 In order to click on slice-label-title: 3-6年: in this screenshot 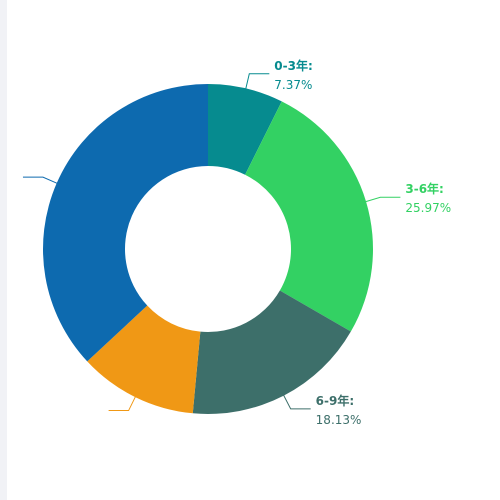, I will do `click(424, 188)`.